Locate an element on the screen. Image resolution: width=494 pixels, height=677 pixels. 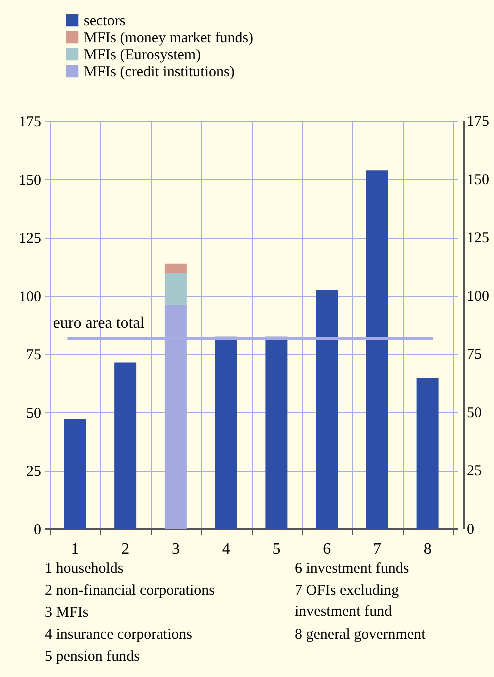
legend-label: MFIs (credit institutions) is located at coordinates (159, 72).